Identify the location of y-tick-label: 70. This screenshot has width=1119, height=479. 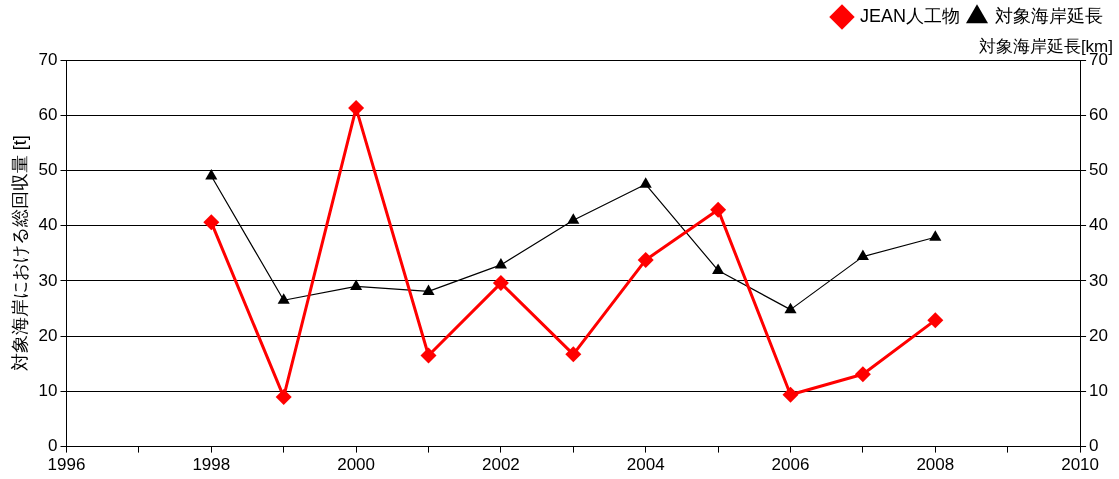
(48, 59).